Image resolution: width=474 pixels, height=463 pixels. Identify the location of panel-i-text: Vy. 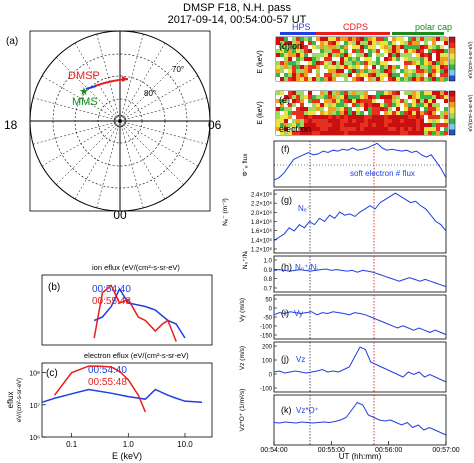
(298, 313).